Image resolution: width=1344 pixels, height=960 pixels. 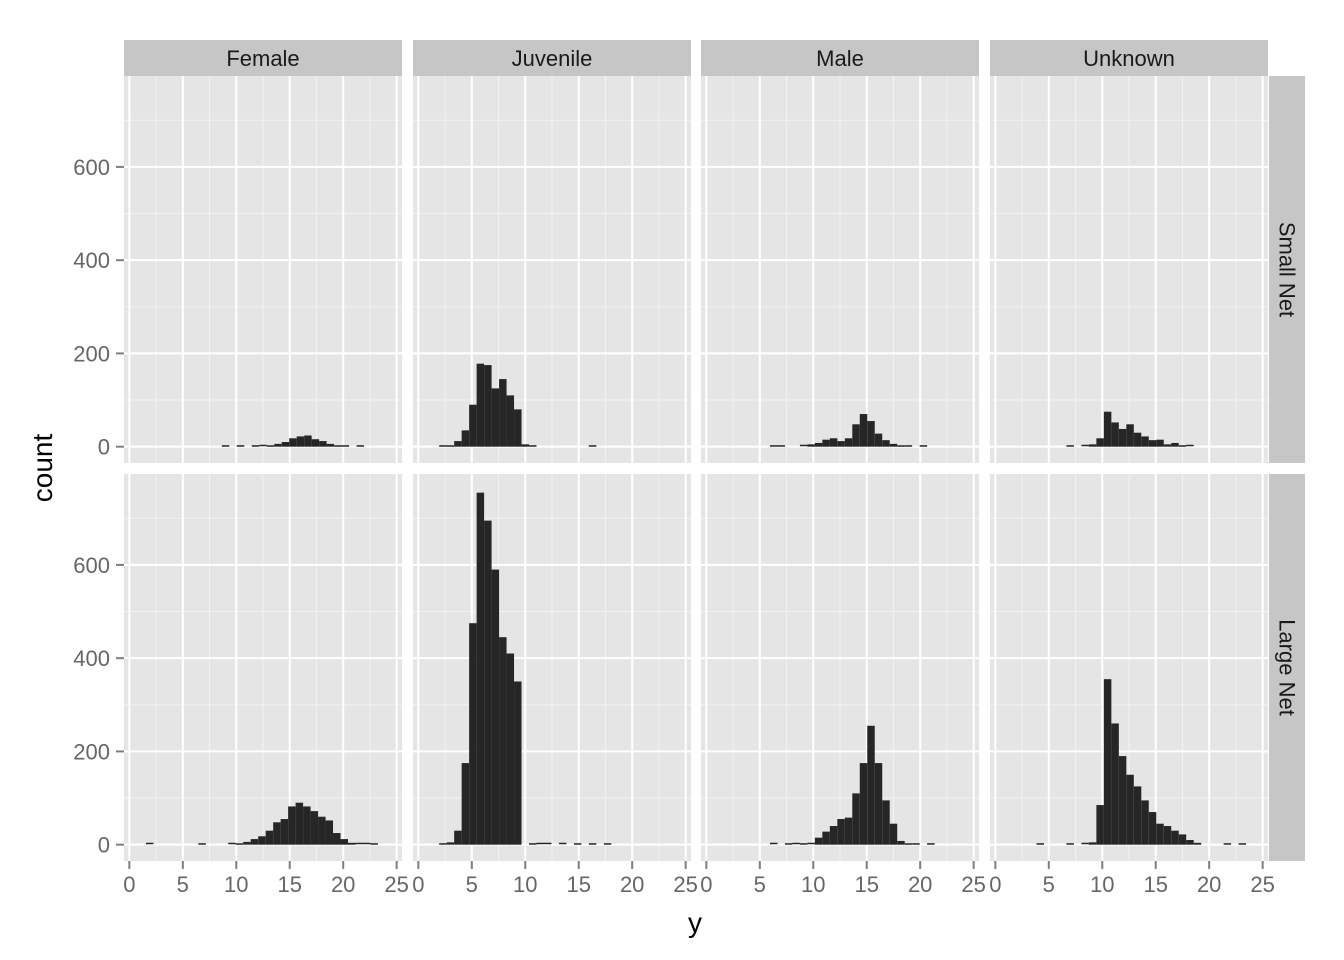 What do you see at coordinates (91, 565) in the screenshot?
I see `y-tick-label: 600` at bounding box center [91, 565].